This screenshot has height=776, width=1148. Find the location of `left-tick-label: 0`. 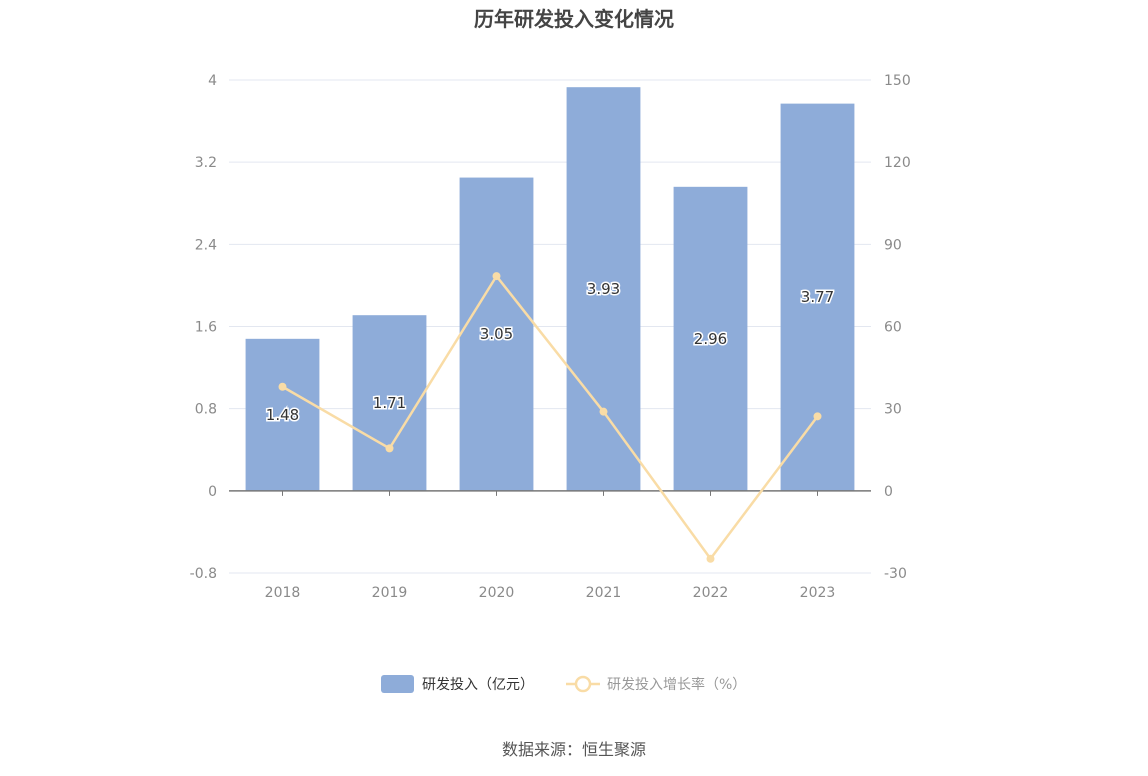

left-tick-label: 0 is located at coordinates (212, 492).